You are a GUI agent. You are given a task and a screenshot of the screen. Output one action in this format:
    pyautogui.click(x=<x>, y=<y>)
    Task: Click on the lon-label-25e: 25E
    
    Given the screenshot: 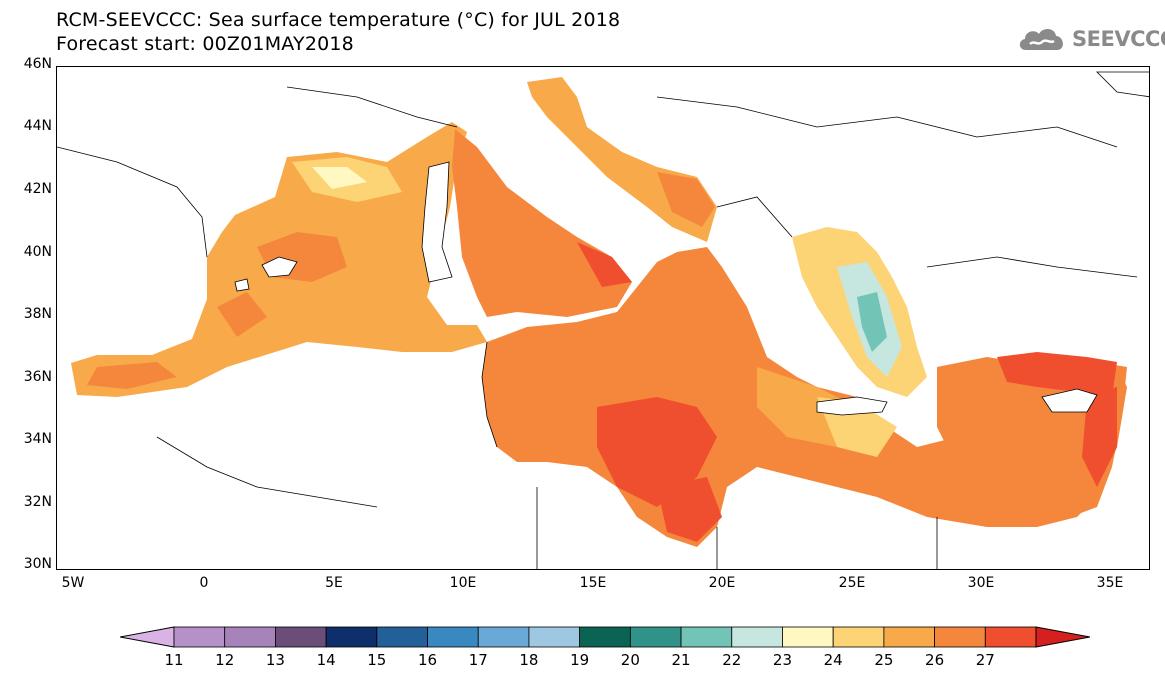 What is the action you would take?
    pyautogui.click(x=852, y=583)
    